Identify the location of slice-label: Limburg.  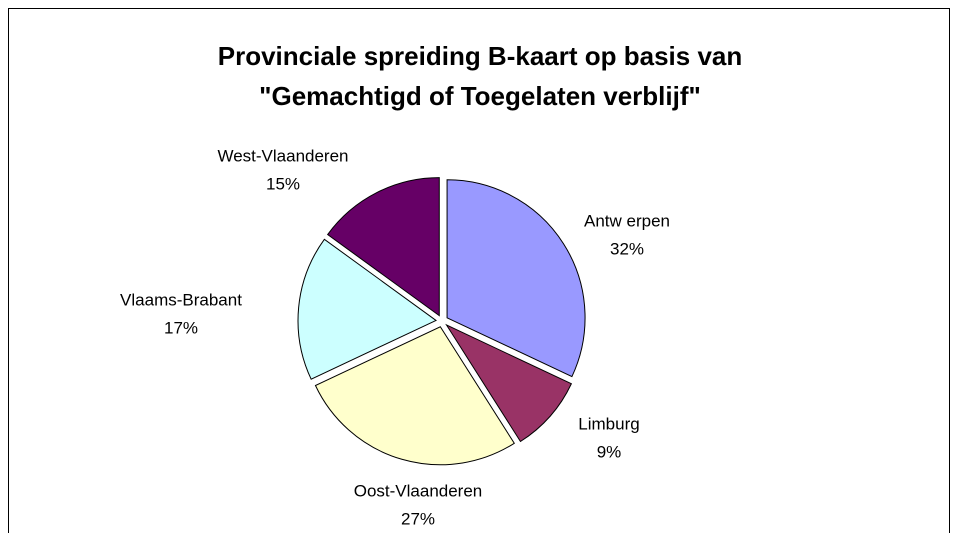
(608, 423).